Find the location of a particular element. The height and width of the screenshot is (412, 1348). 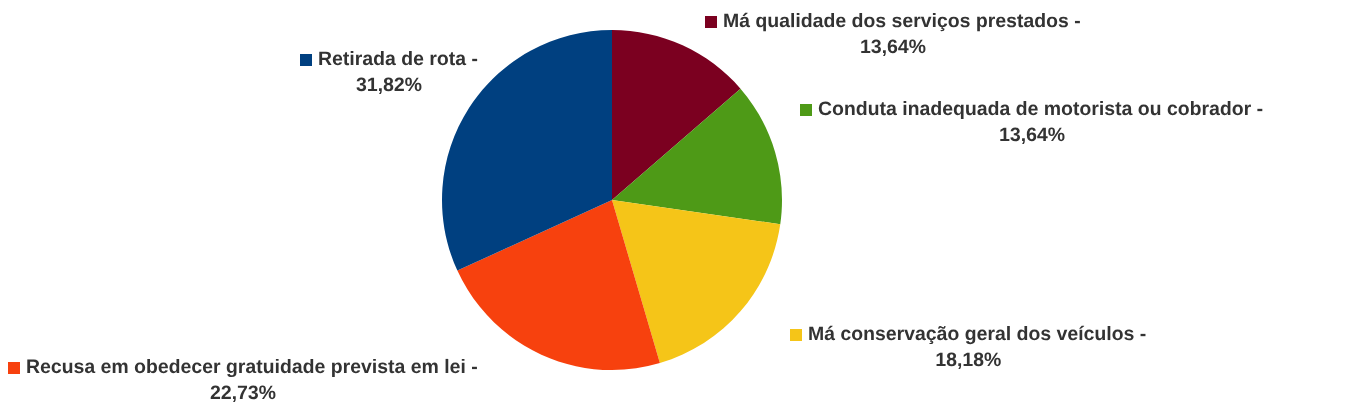

data-label: 31,82% is located at coordinates (389, 86).